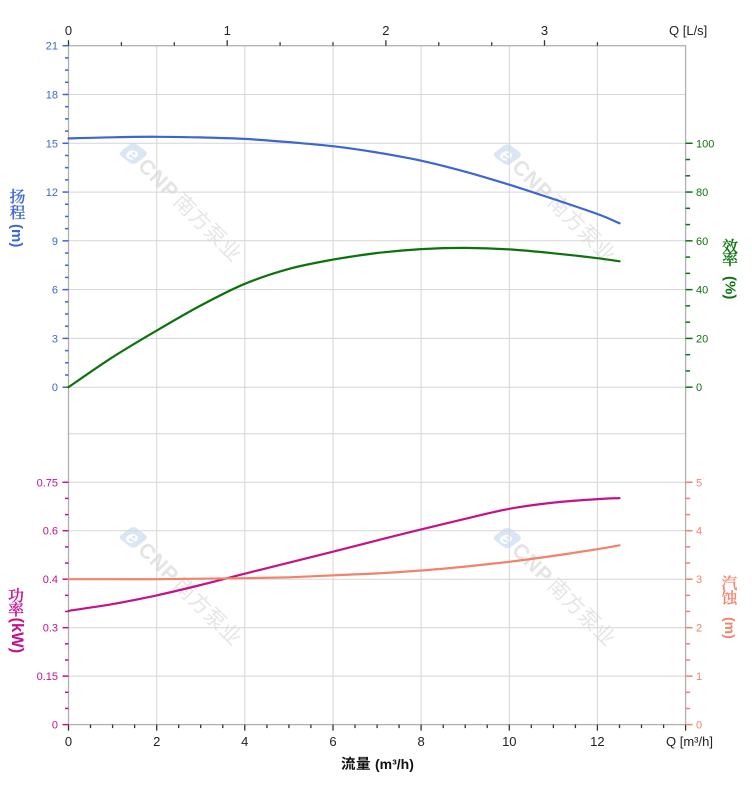  Describe the element at coordinates (689, 741) in the screenshot. I see `svg-text: Q [m³/h]` at that location.